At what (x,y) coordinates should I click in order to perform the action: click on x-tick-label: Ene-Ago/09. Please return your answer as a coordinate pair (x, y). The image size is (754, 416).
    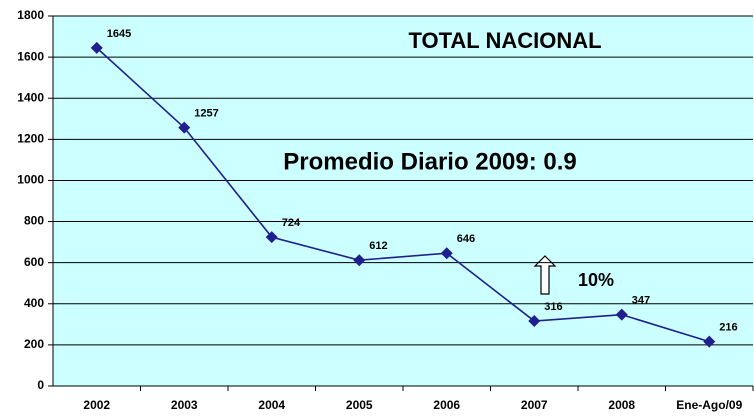
    Looking at the image, I should click on (709, 405).